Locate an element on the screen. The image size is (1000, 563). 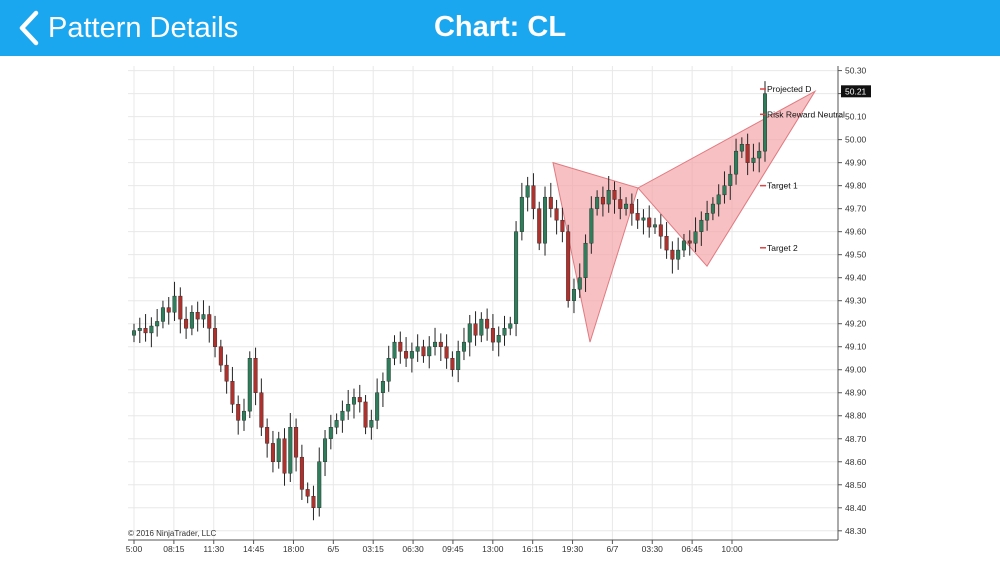
y-tick-label: 49.50 is located at coordinates (856, 255).